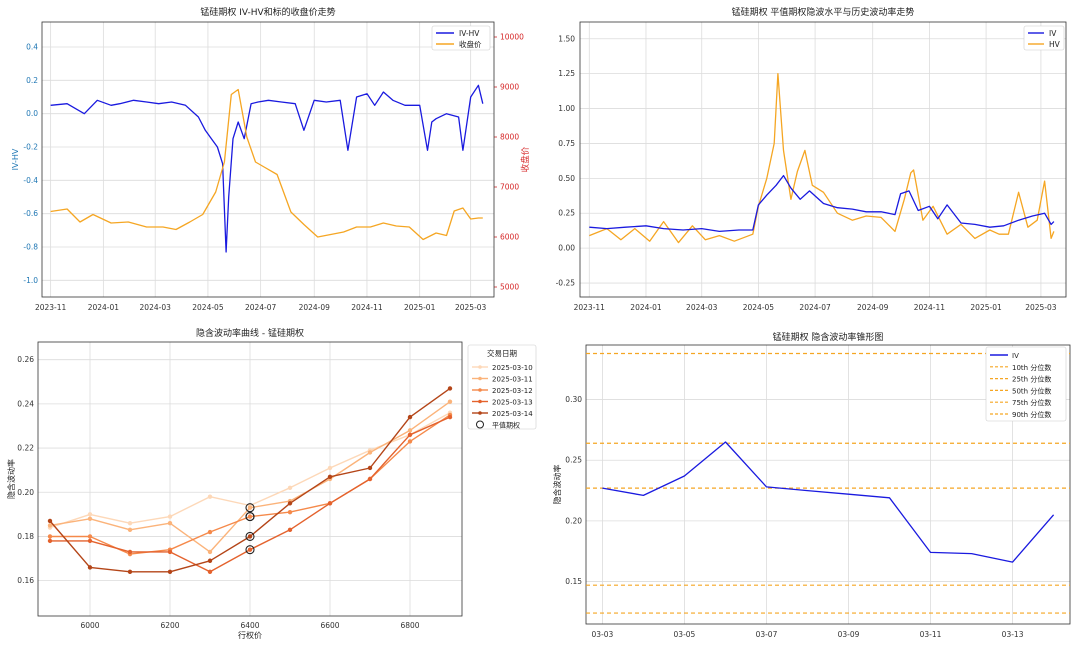 Image resolution: width=1080 pixels, height=646 pixels. Describe the element at coordinates (25, 359) in the screenshot. I see `y-tick-label: 0.26` at that location.